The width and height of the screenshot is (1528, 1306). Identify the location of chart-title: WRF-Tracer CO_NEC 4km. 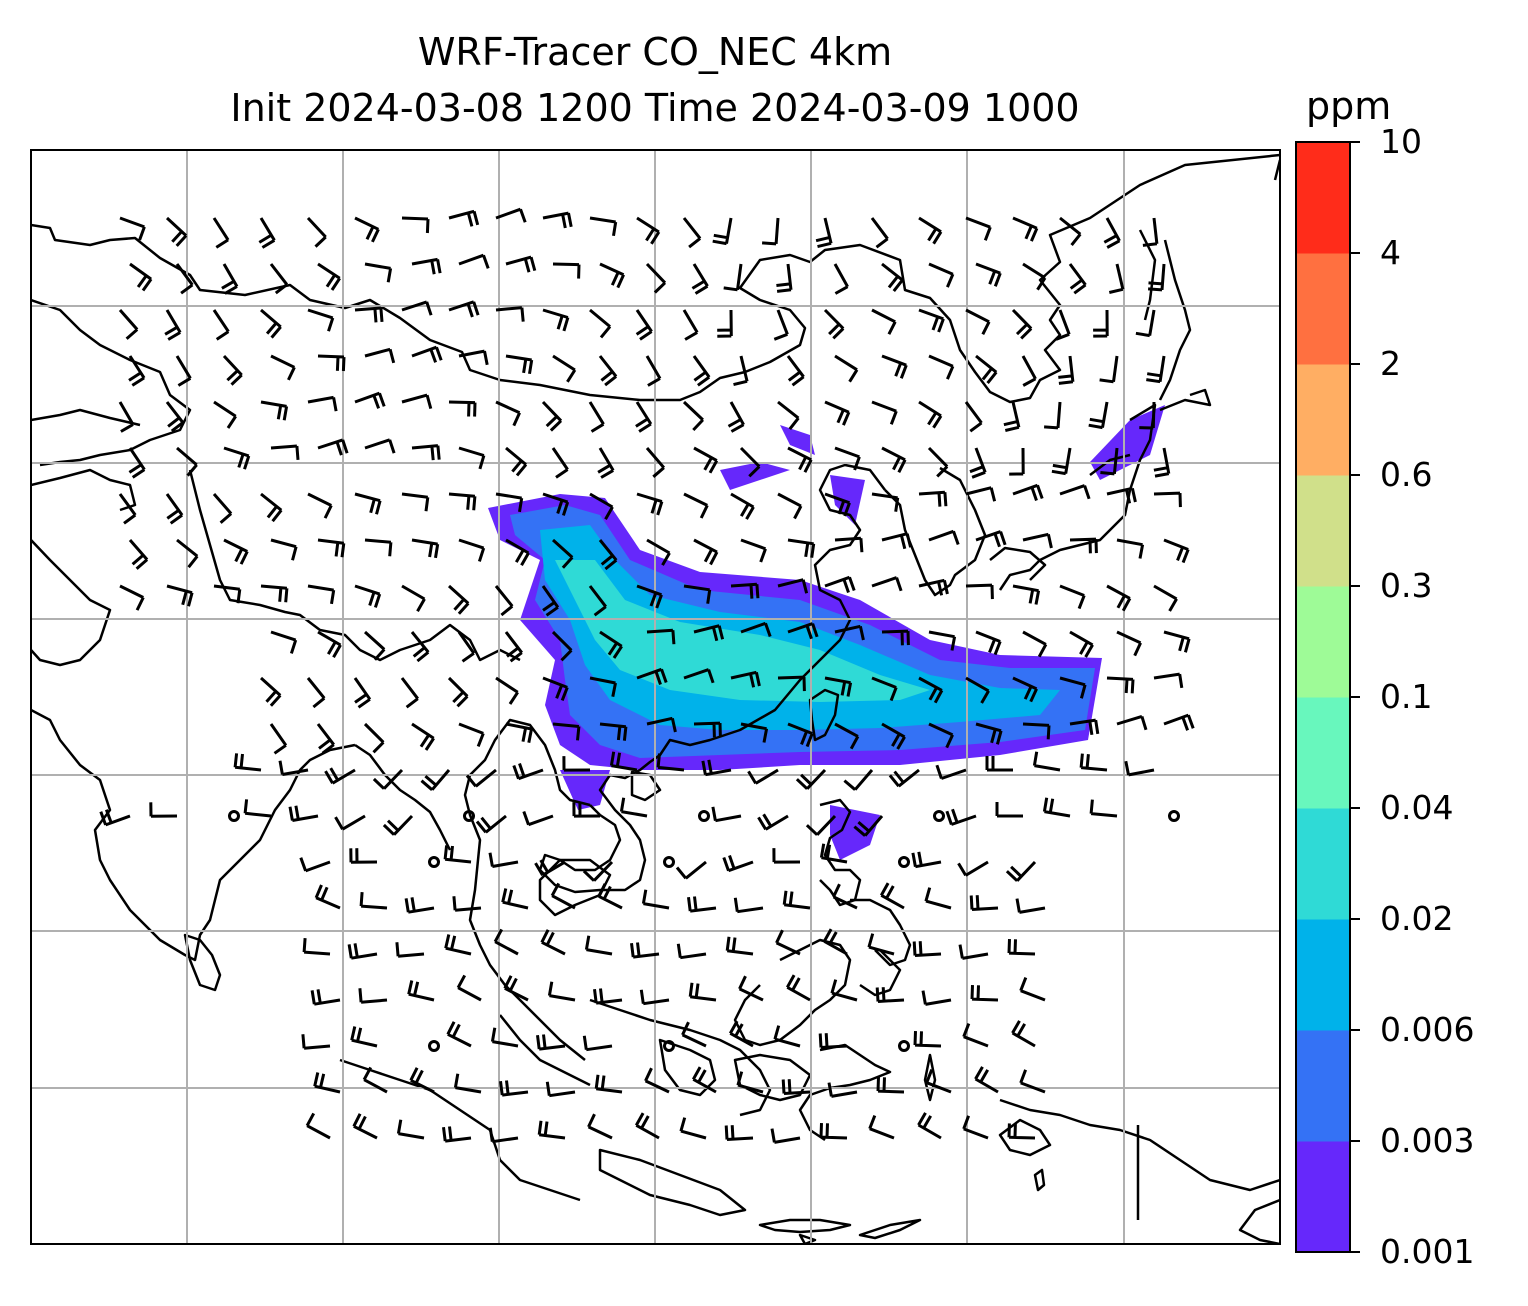
(655, 52).